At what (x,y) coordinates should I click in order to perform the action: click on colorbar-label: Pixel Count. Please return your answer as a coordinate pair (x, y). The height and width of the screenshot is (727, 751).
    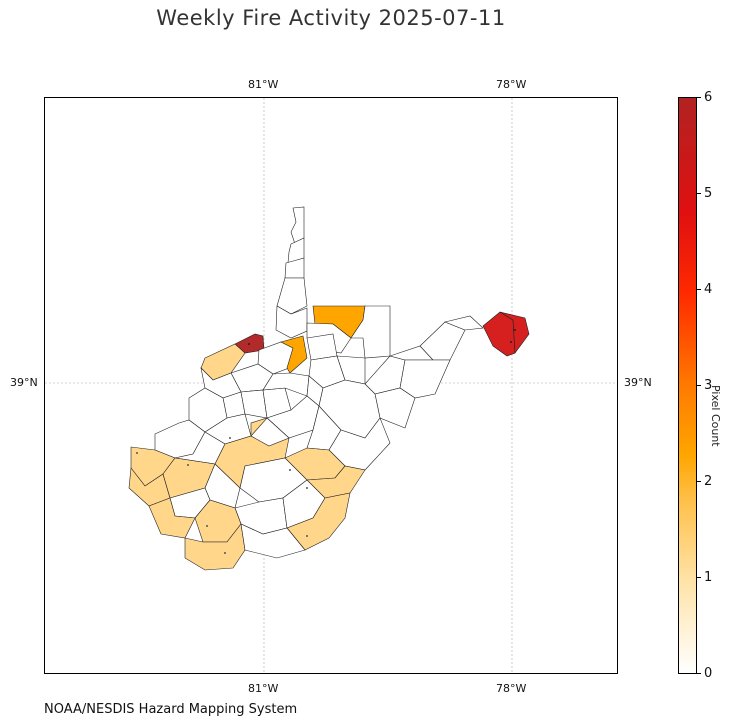
    Looking at the image, I should click on (715, 416).